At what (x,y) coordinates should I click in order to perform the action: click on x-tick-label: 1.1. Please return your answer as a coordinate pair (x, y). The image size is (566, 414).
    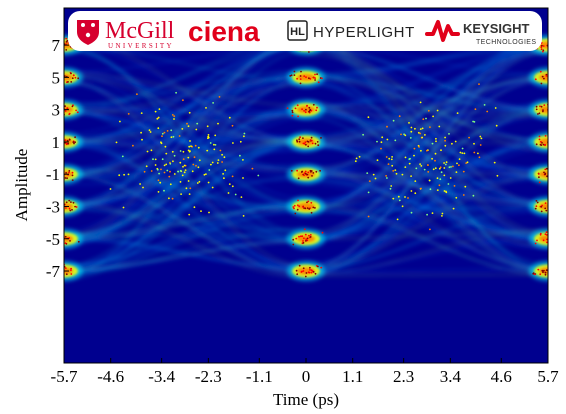
    Looking at the image, I should click on (352, 376).